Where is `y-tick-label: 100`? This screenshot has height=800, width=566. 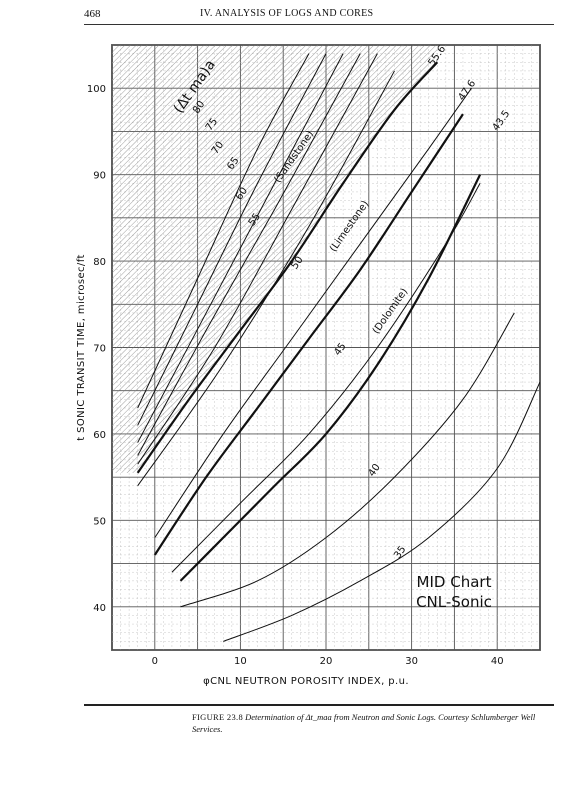
y-tick-label: 100 is located at coordinates (96, 89).